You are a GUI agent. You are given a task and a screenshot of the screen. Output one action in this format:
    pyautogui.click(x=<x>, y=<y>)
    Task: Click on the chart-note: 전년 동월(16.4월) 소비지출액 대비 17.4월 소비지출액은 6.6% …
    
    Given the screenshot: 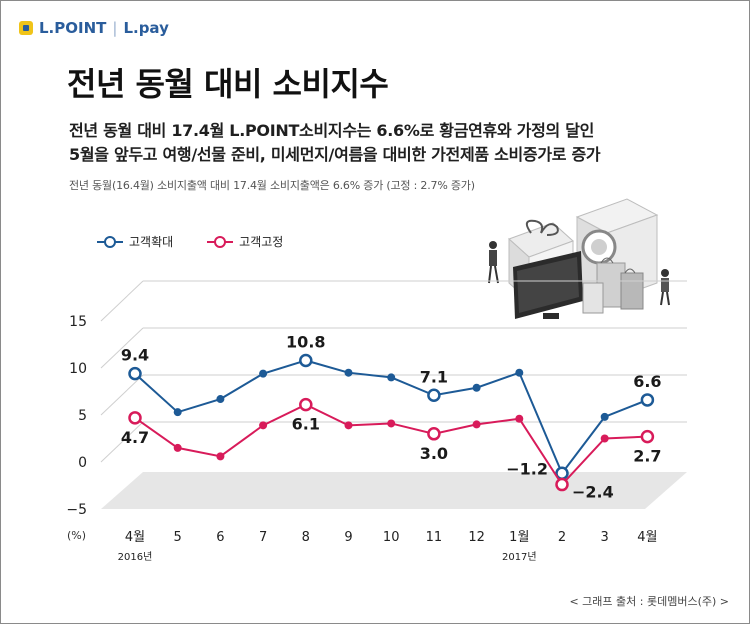 What is the action you would take?
    pyautogui.click(x=272, y=185)
    